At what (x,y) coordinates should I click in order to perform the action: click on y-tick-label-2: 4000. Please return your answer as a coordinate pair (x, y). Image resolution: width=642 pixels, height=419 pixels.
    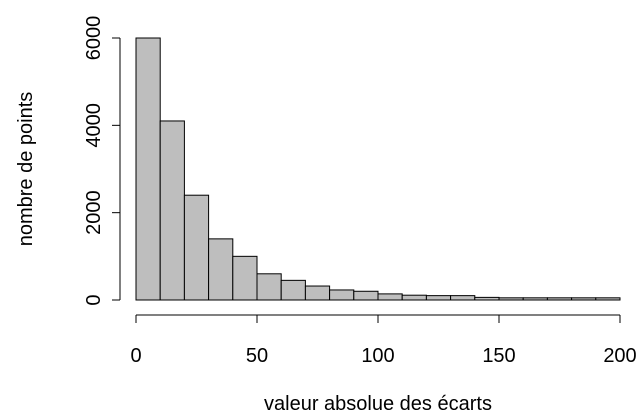
    Looking at the image, I should click on (94, 125).